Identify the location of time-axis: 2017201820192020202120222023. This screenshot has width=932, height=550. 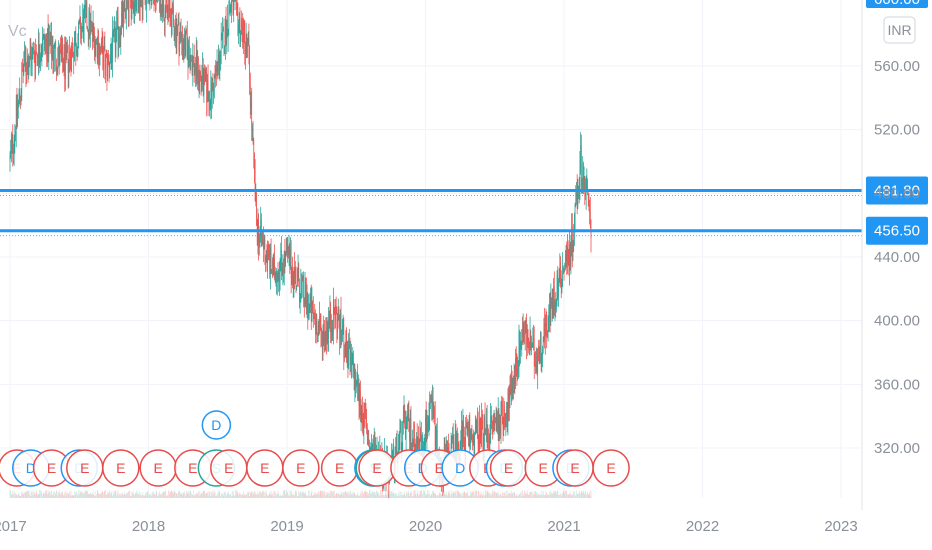
(429, 526).